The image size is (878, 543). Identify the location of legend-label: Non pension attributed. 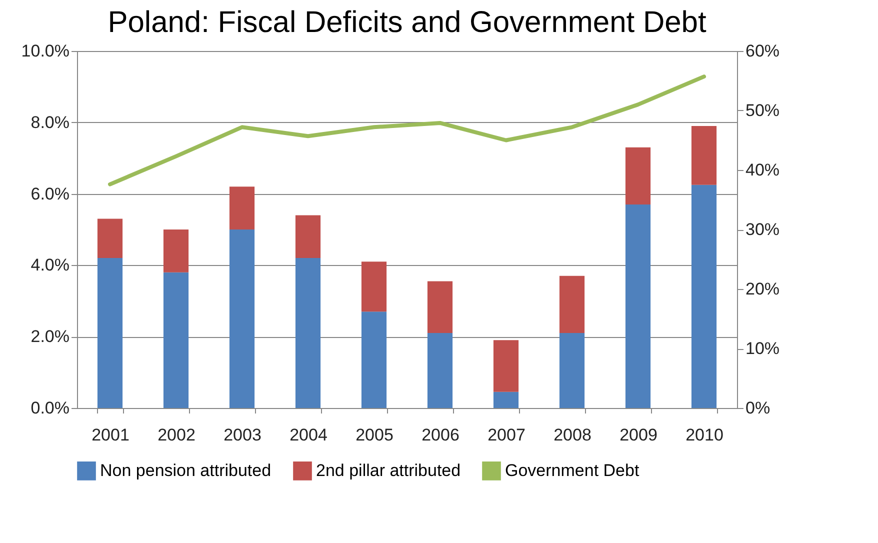
(186, 470).